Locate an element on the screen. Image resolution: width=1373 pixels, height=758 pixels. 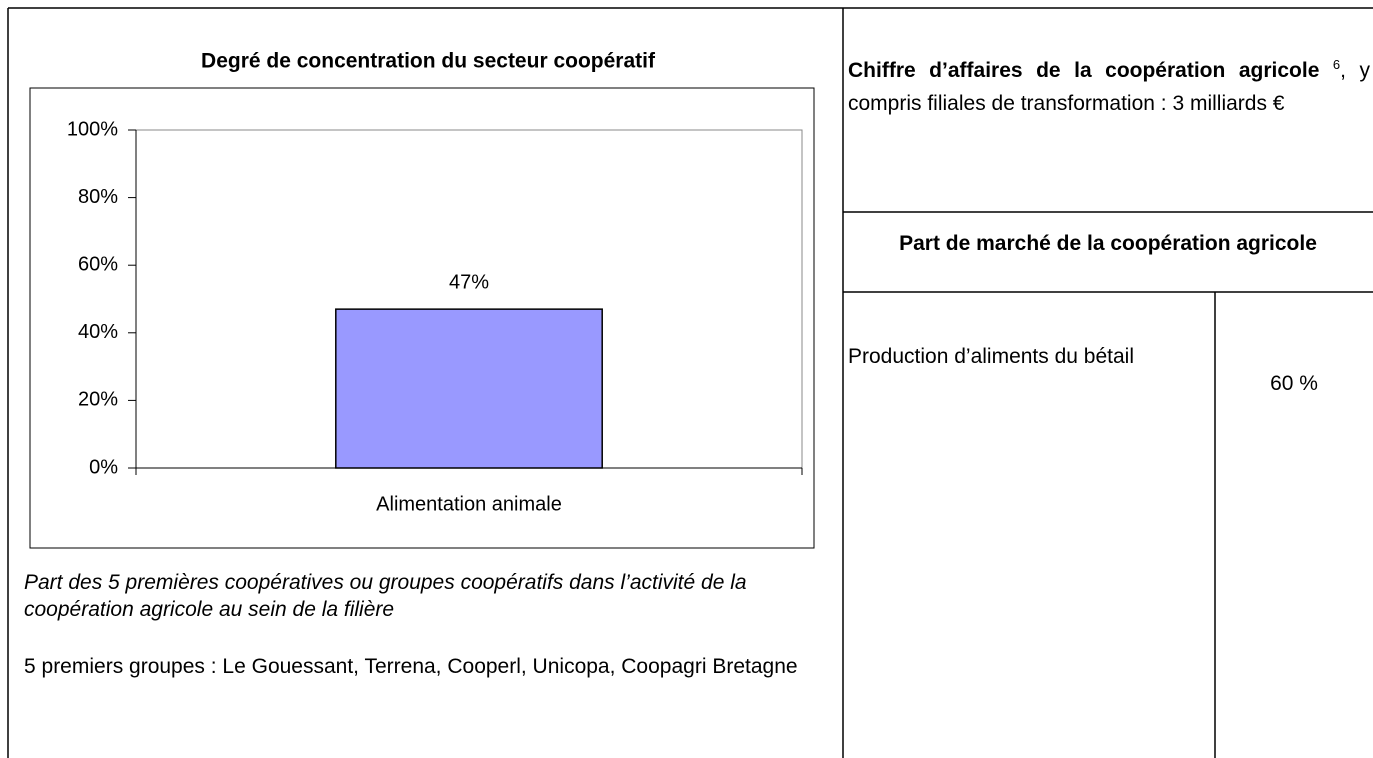
y-tick-label: 20% is located at coordinates (98, 400).